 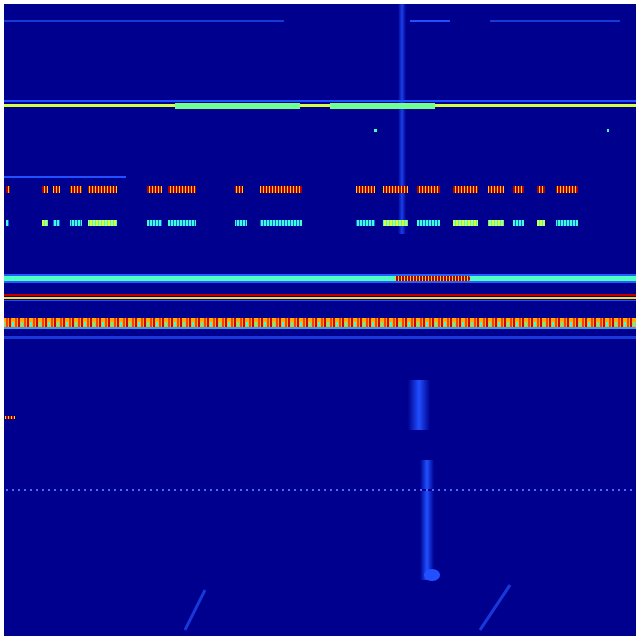 What do you see at coordinates (320, 295) in the screenshot?
I see `red-line` at bounding box center [320, 295].